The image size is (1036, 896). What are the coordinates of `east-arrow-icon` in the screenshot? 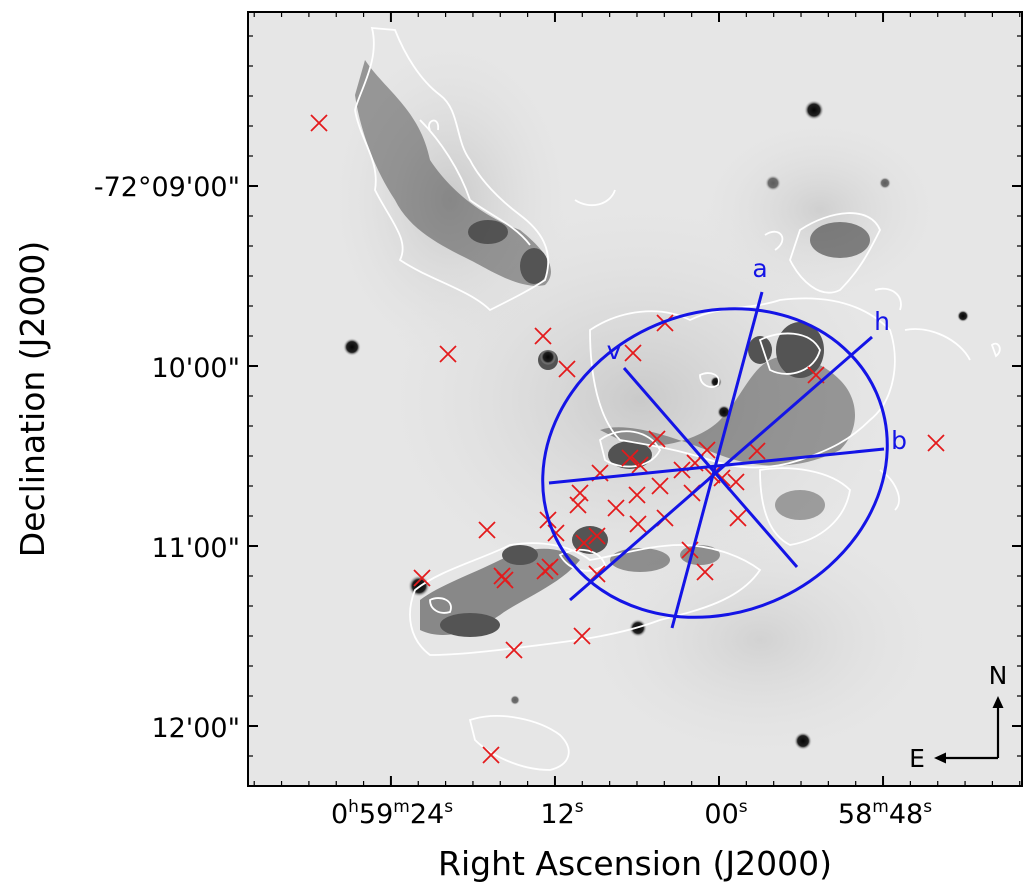 It's located at (940, 758).